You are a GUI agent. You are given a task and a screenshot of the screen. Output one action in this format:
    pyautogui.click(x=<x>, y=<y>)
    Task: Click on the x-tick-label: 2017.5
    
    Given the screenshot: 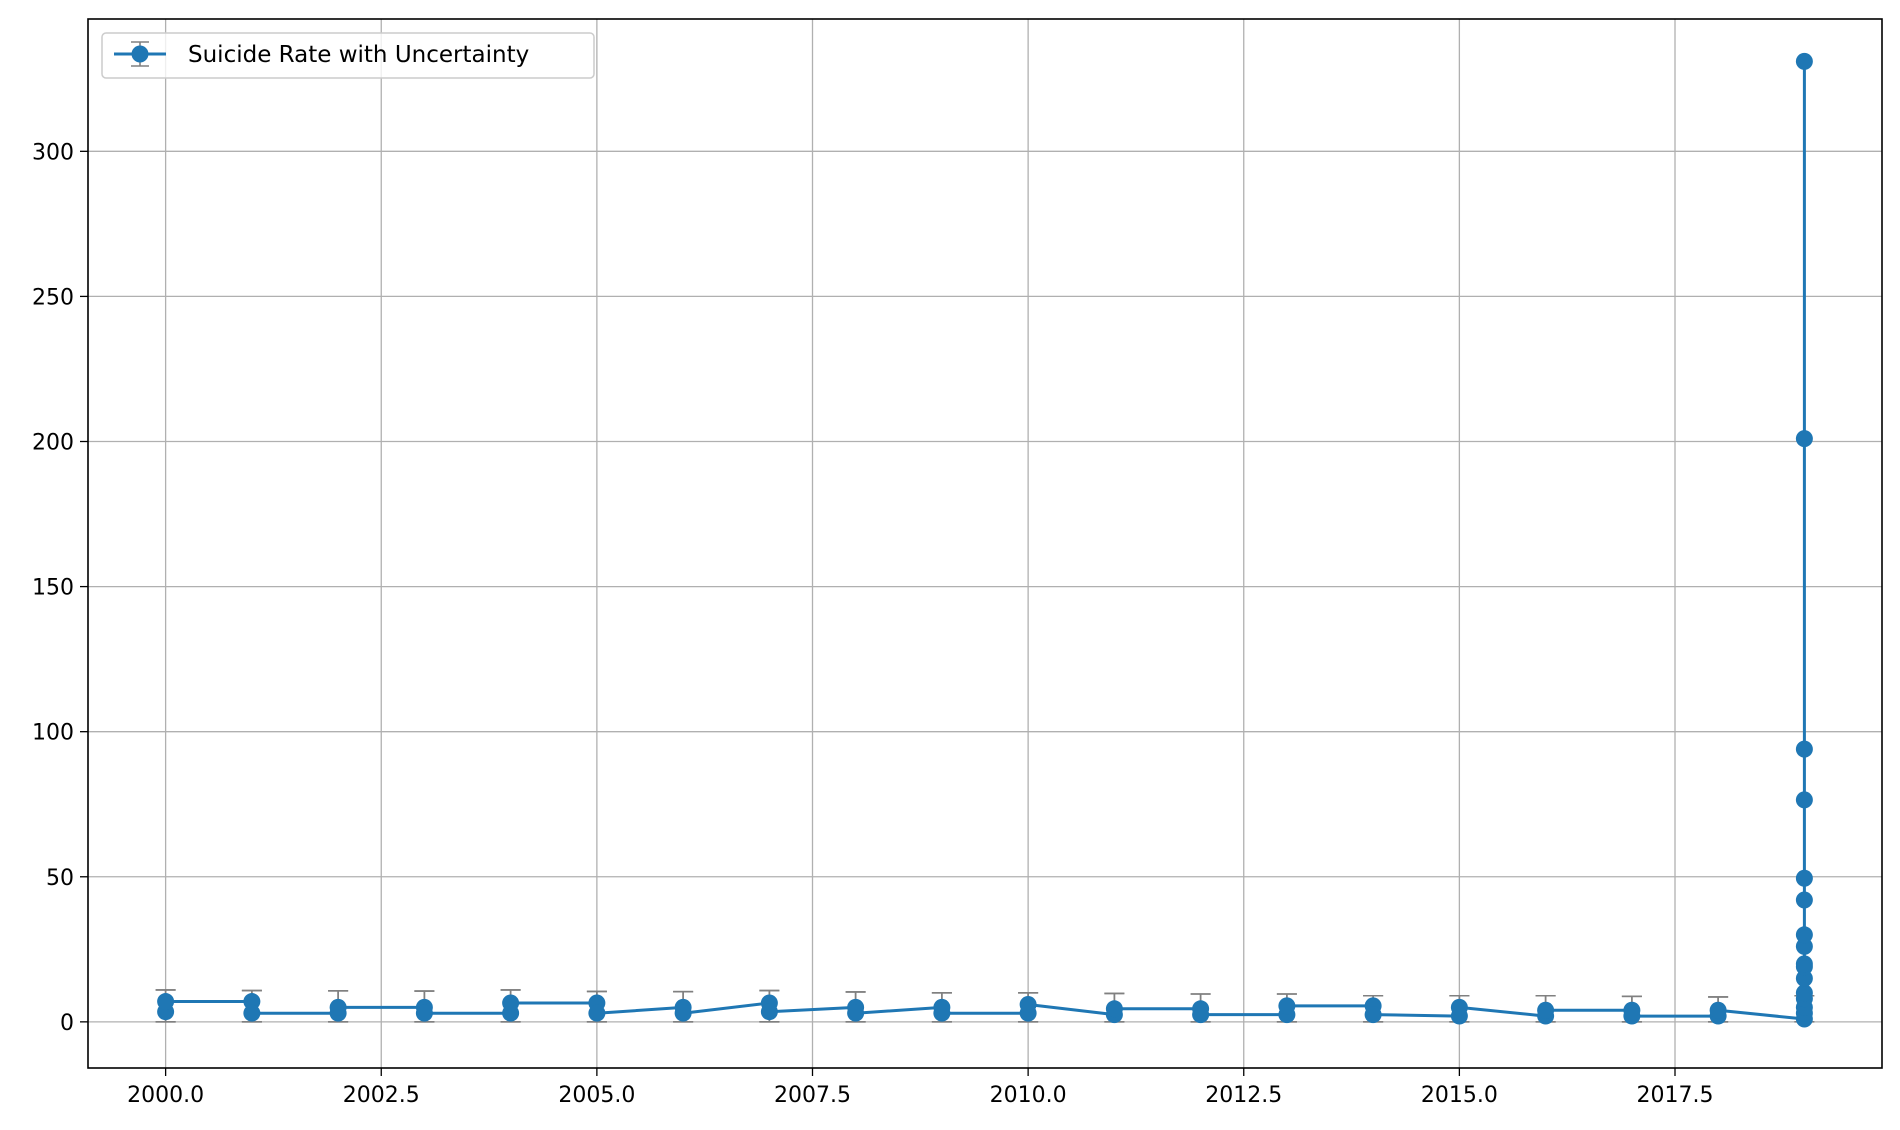 What is the action you would take?
    pyautogui.click(x=1675, y=1095)
    